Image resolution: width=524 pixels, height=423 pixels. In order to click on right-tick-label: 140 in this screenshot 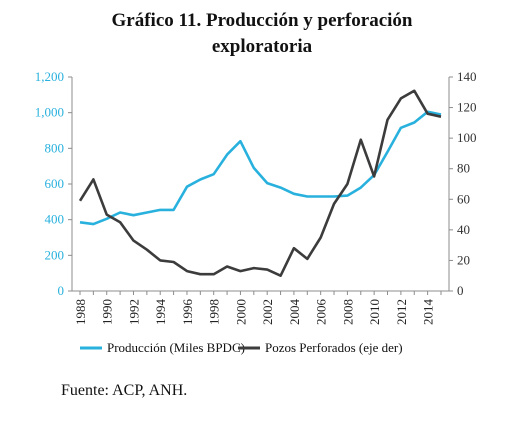, I will do `click(467, 76)`.